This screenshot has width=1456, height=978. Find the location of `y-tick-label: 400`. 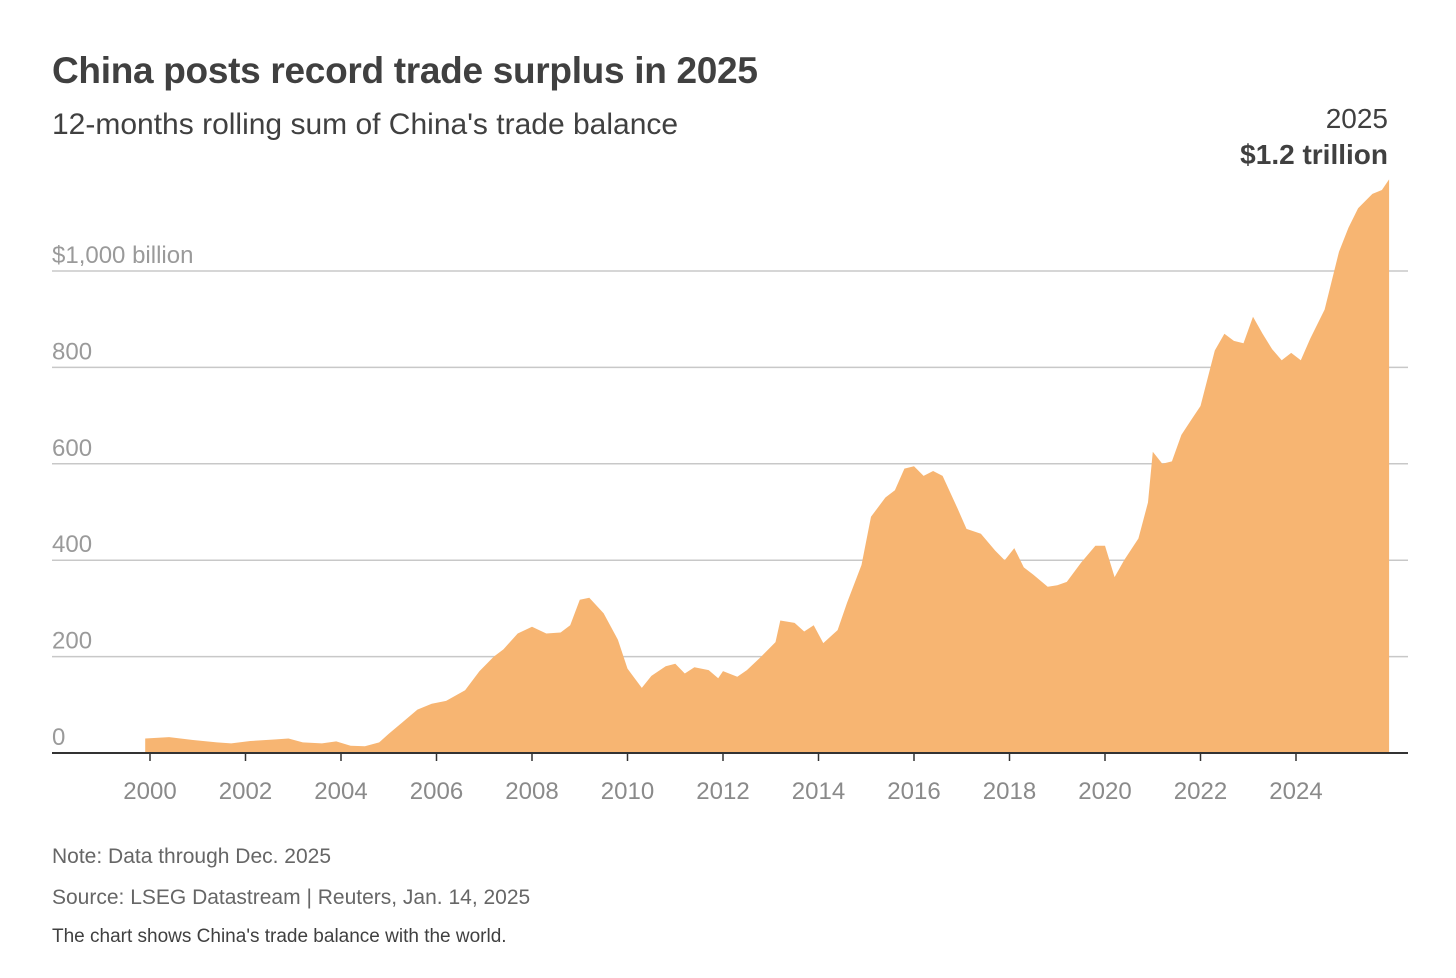

y-tick-label: 400 is located at coordinates (72, 544).